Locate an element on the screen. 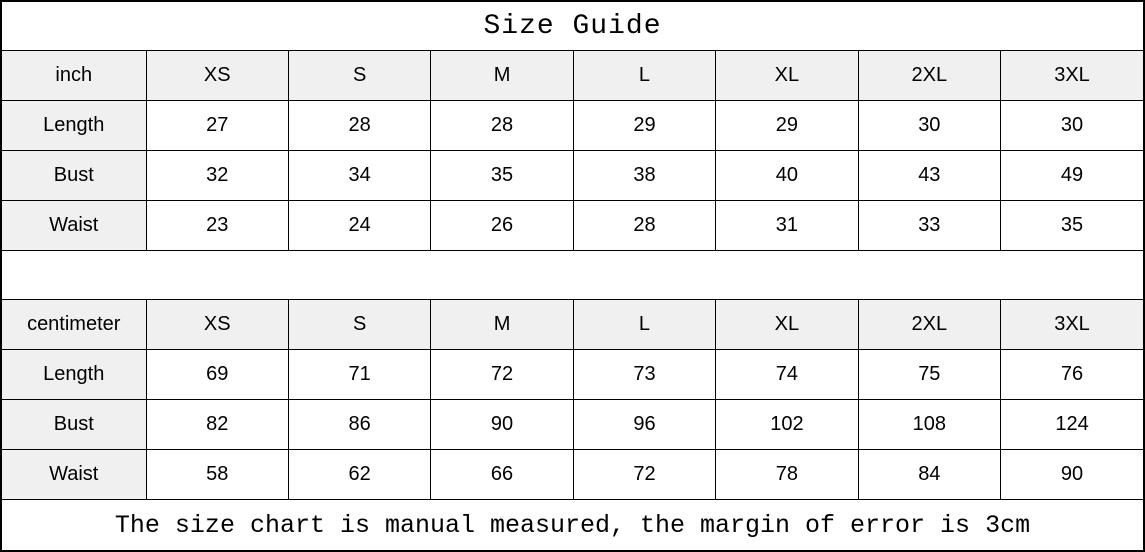 The height and width of the screenshot is (552, 1145). table-row: Waist 58 62 66 72 78 84 90 is located at coordinates (572, 474).